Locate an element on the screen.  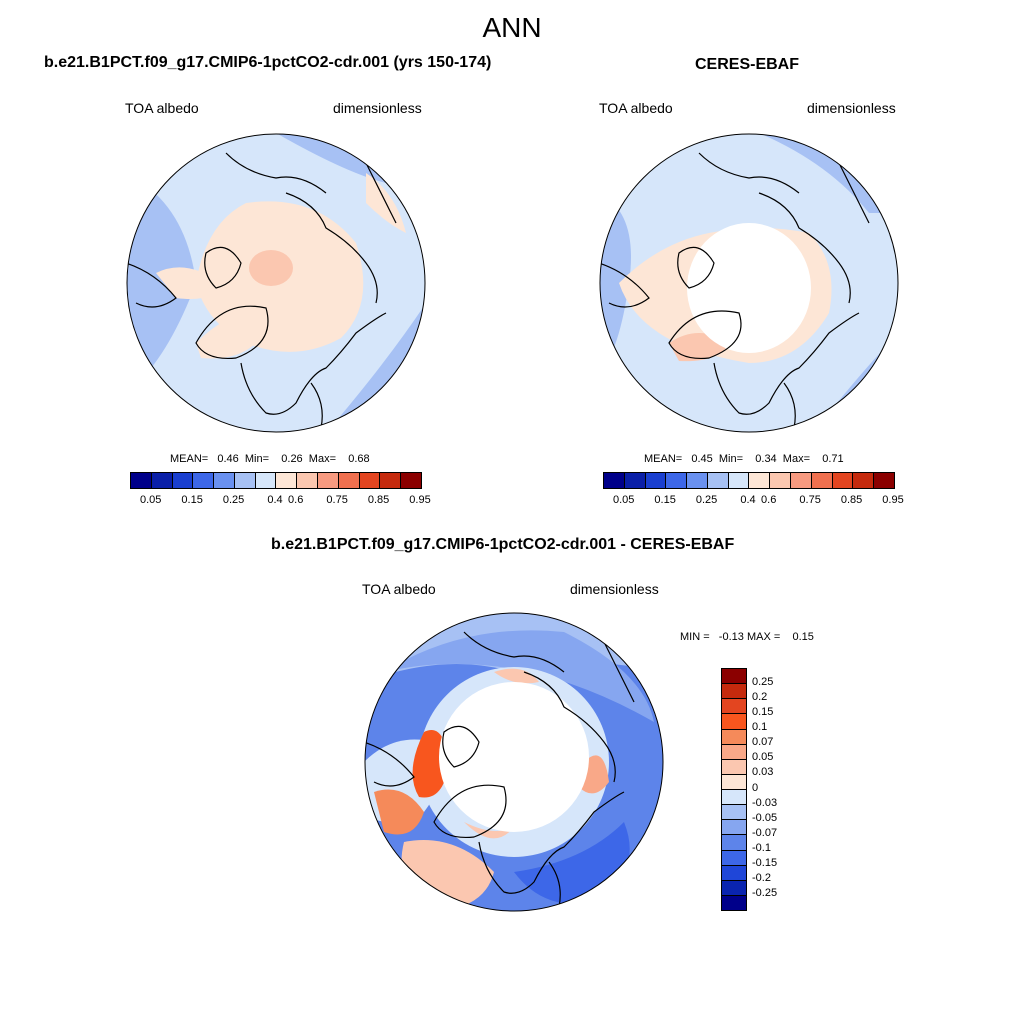
colorbar-tick-label: 0.03 is located at coordinates (763, 772).